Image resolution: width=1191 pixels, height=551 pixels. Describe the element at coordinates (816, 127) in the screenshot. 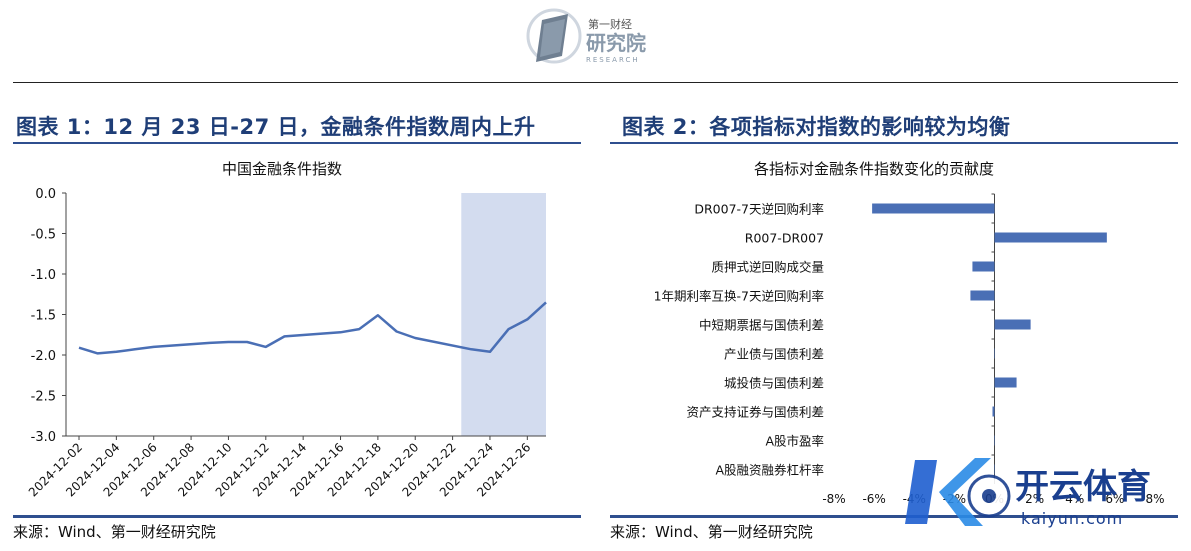

I see `panel2-title: 图表 2：各项指标对指数的影响较为均衡` at that location.